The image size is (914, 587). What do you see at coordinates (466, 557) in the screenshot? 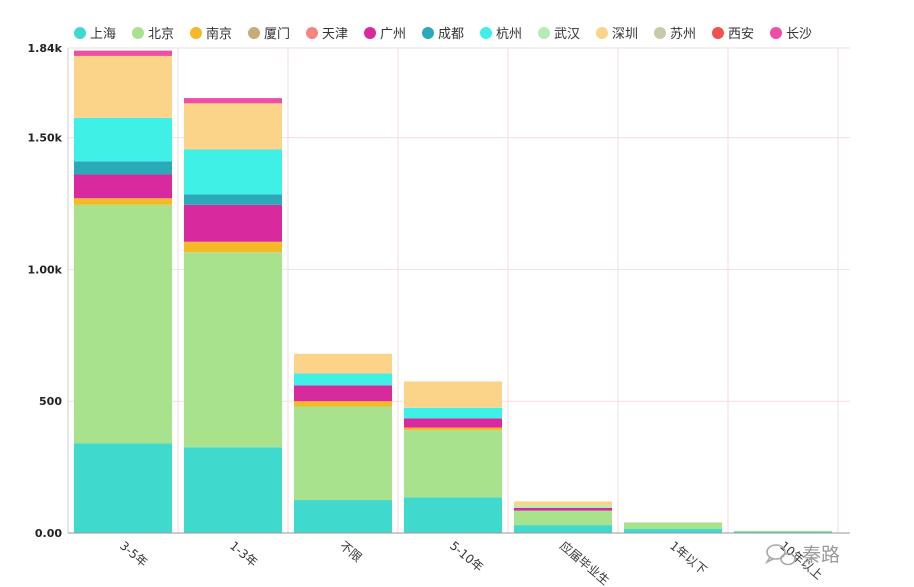
I see `x-tick-label: 5-10年` at bounding box center [466, 557].